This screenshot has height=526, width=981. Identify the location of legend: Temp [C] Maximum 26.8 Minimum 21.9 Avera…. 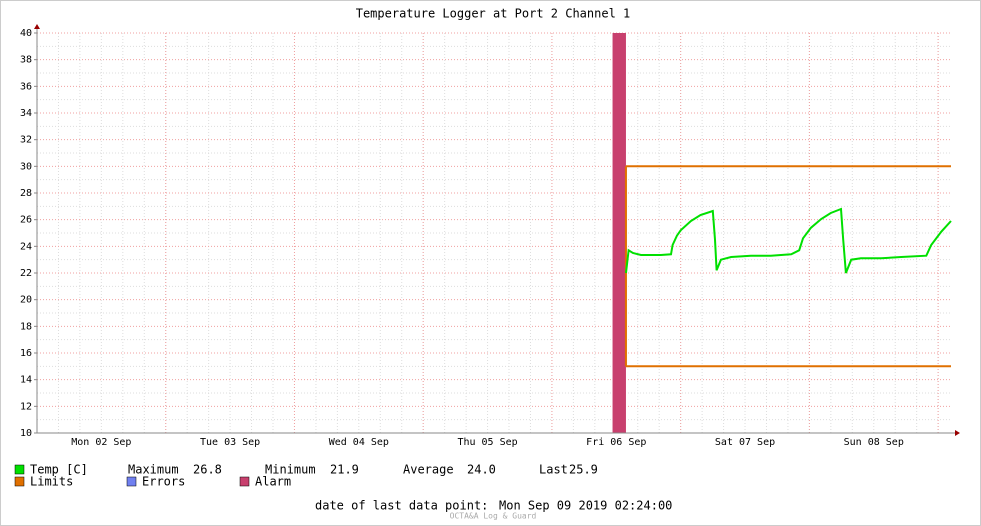
(343, 492).